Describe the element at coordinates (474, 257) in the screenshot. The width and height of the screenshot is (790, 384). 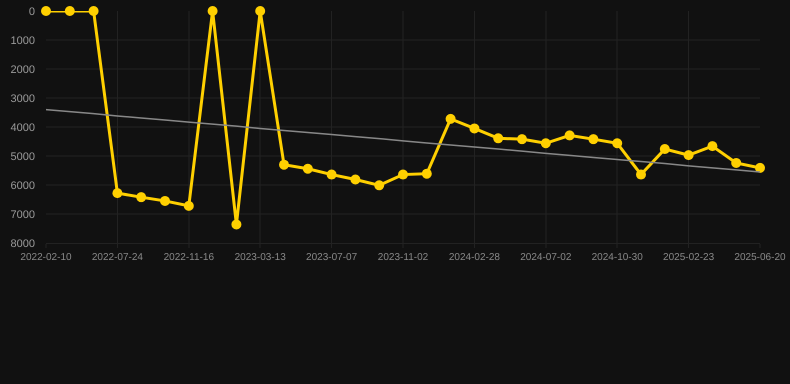
I see `x-tick-label: 2024-02-28` at that location.